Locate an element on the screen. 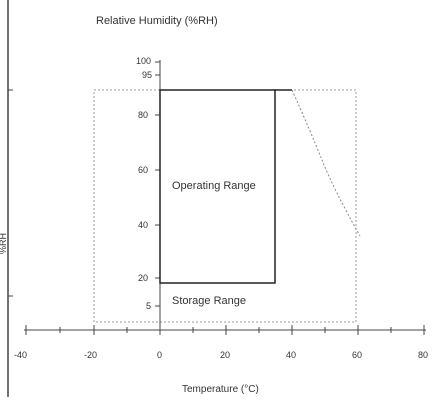  x-tick-label-0: 0 is located at coordinates (159, 355).